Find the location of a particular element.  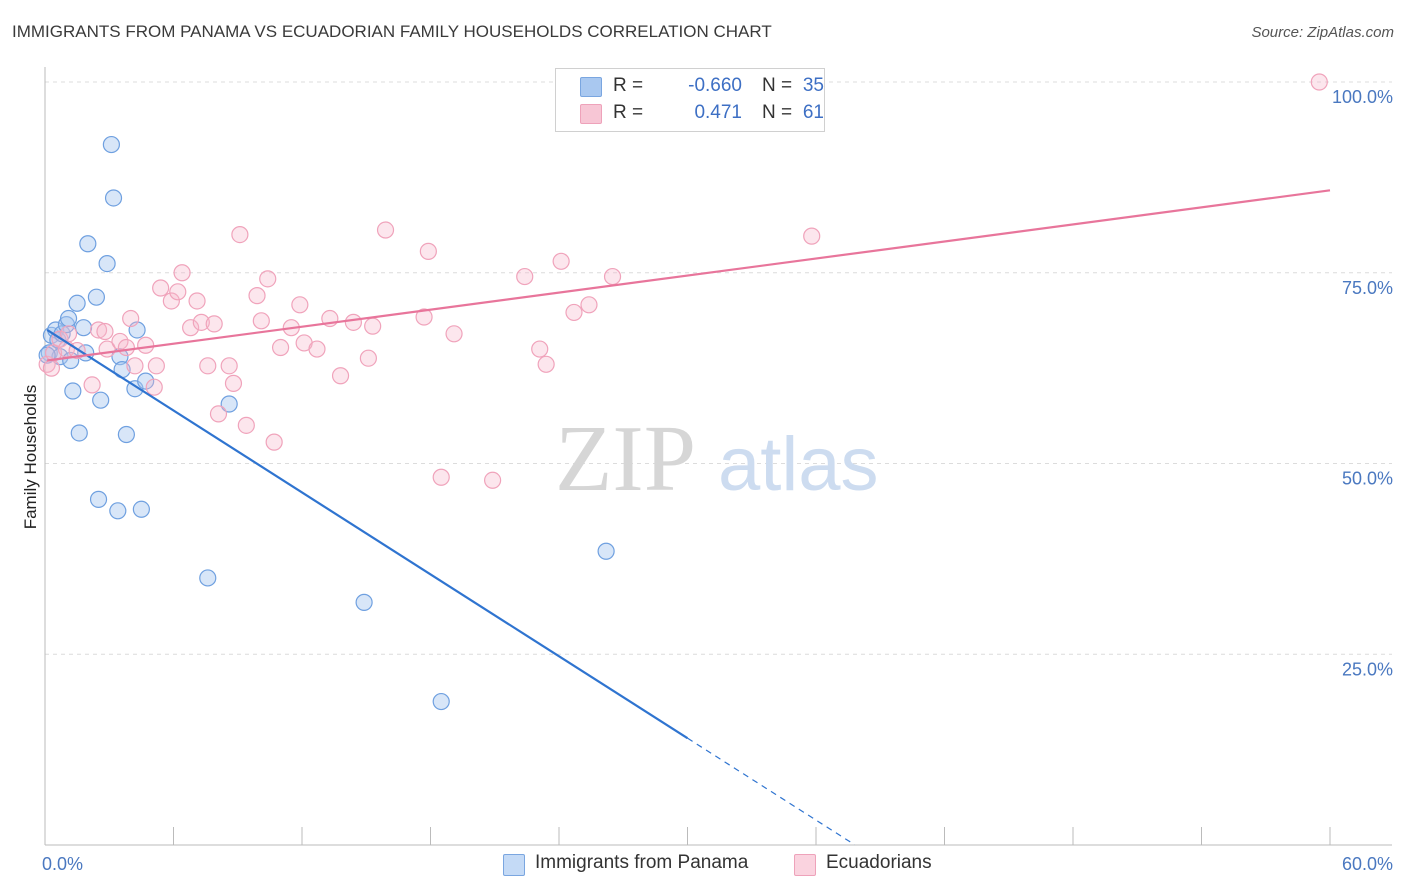

series-label-panama: Immigrants from Panama is located at coordinates (642, 862).